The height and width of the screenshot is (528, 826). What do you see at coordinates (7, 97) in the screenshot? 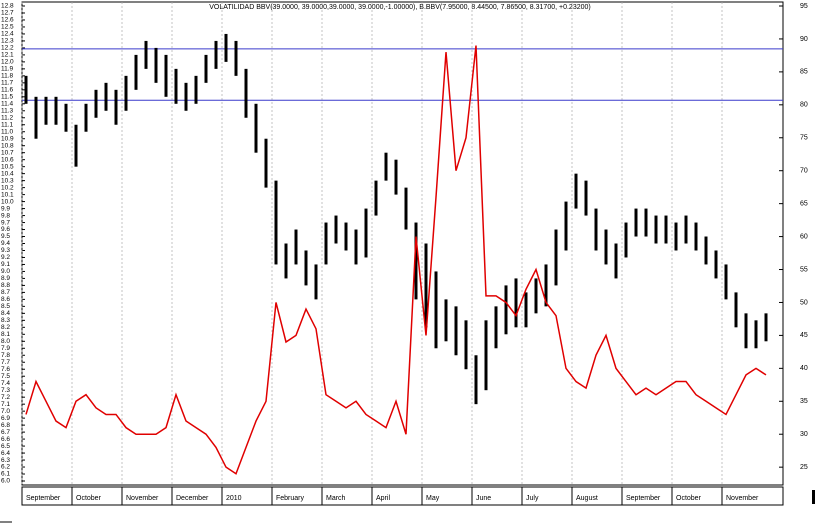
I see `y-tick-label: 11.5` at bounding box center [7, 97].